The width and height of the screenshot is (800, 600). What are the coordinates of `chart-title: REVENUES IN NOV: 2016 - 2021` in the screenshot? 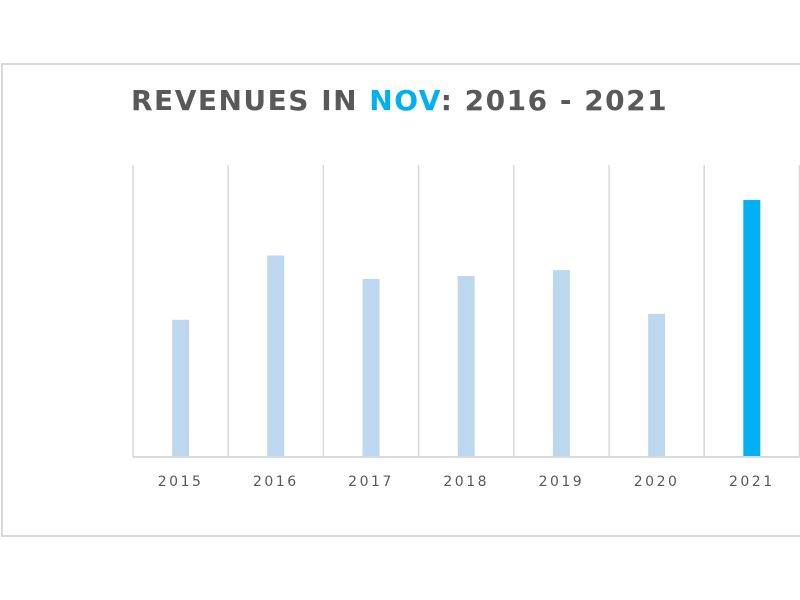 It's located at (399, 100).